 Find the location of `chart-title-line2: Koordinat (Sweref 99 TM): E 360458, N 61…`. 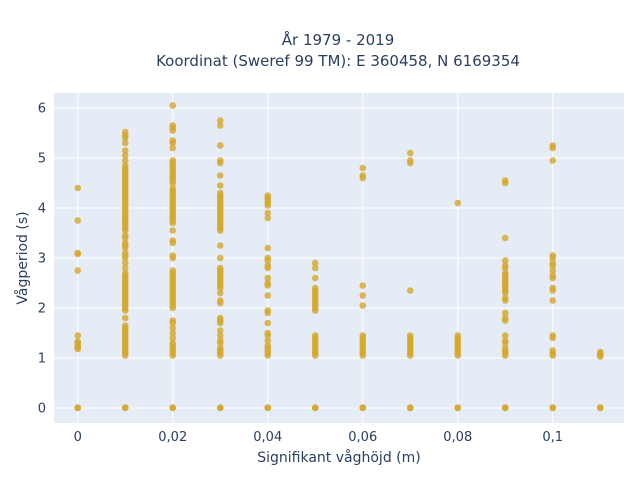

chart-title-line2: Koordinat (Sweref 99 TM): E 360458, N 61… is located at coordinates (338, 61).